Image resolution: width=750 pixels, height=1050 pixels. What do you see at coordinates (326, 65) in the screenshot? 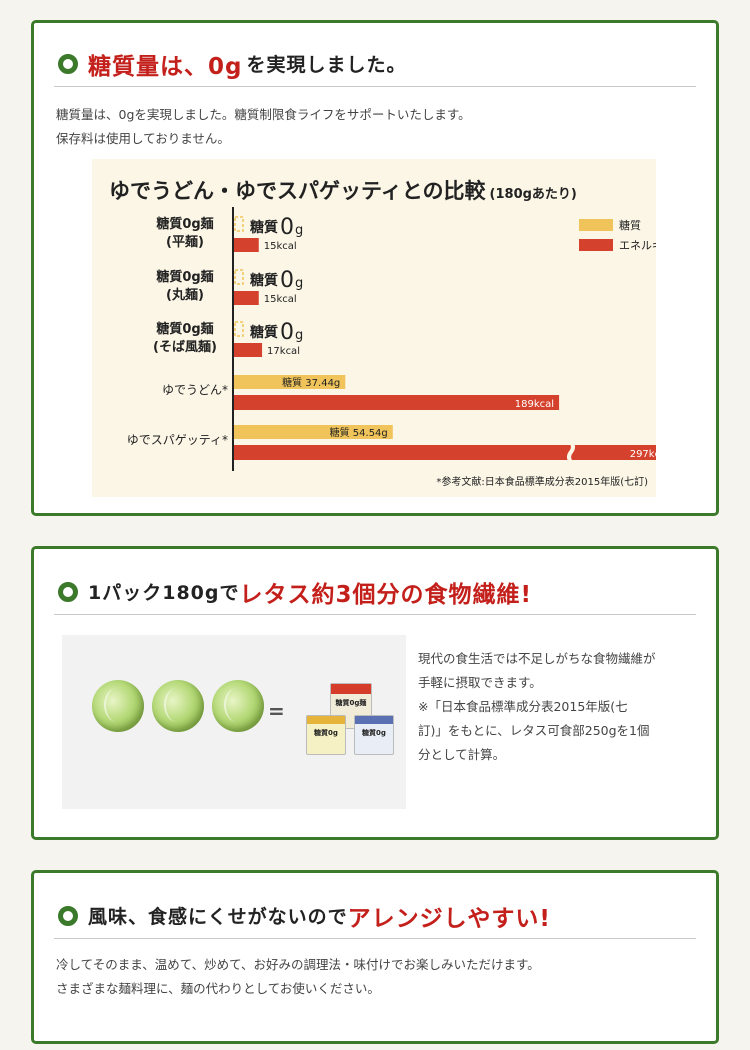
I see `heading-text: を実現しました。` at bounding box center [326, 65].